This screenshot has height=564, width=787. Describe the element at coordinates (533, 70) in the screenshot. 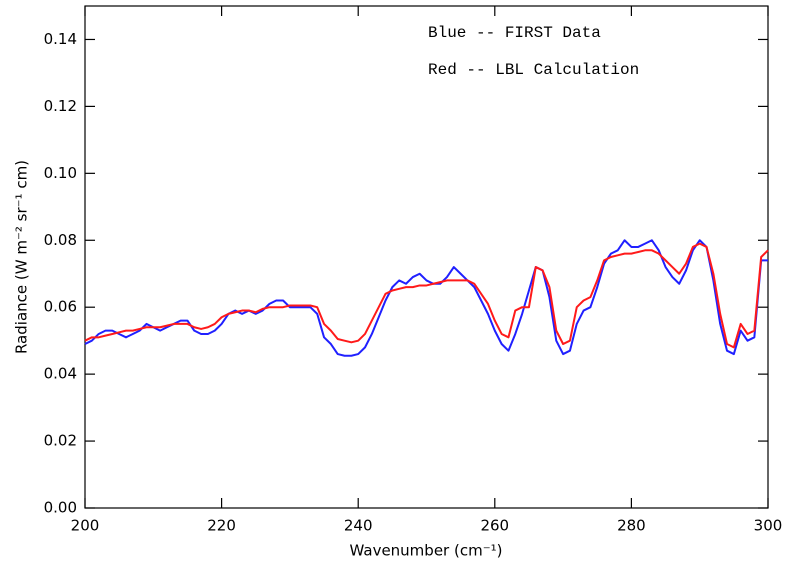

I see `legend-entry: Red -- LBL Calculation` at that location.